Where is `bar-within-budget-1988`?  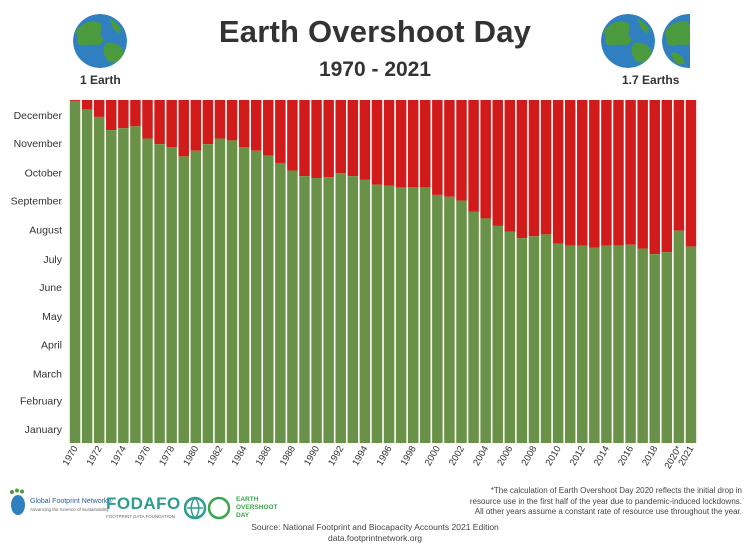
bar-within-budget-1988 is located at coordinates (292, 307).